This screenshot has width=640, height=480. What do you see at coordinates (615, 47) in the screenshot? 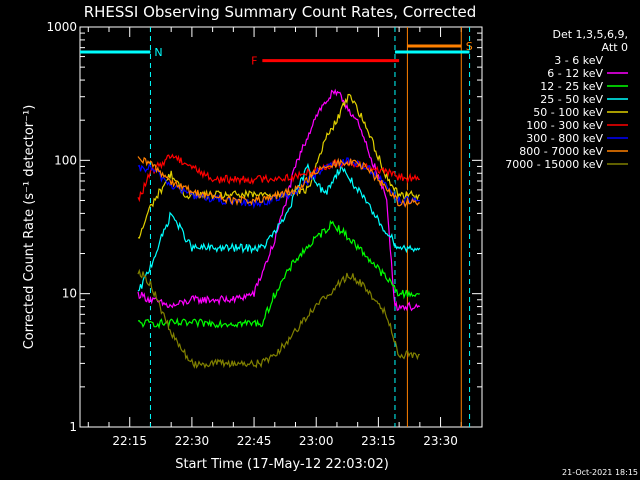
I see `legend-header: Att 0` at bounding box center [615, 47].